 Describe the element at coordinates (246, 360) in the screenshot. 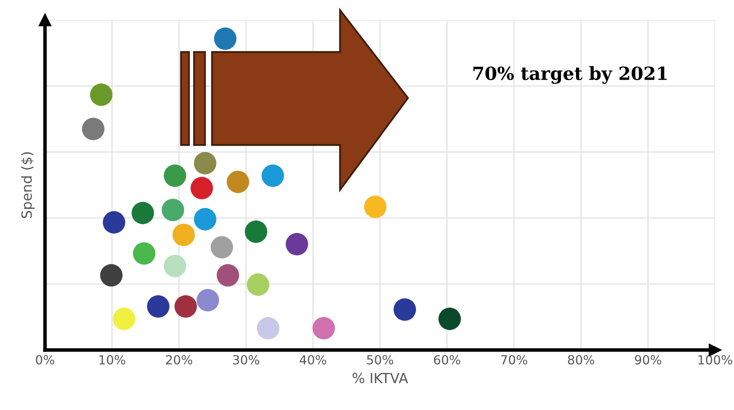

I see `x-tick-label: 30%` at that location.